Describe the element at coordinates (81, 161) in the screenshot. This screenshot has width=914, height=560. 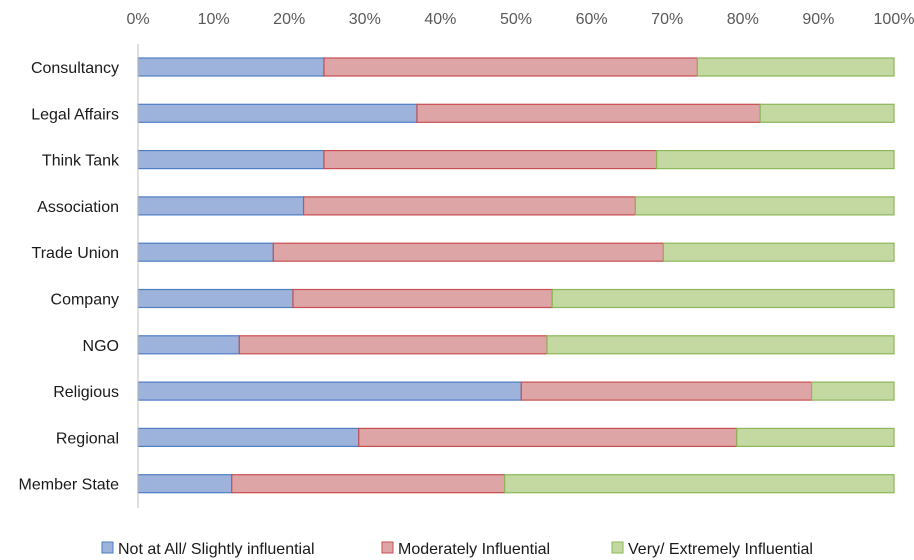
I see `category-label: Think Tank` at that location.